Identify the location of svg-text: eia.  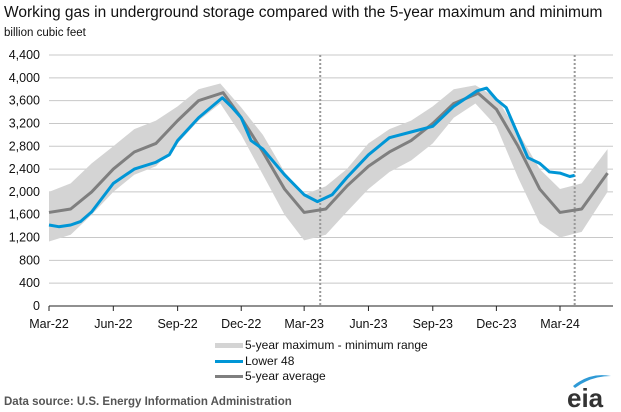
(585, 396).